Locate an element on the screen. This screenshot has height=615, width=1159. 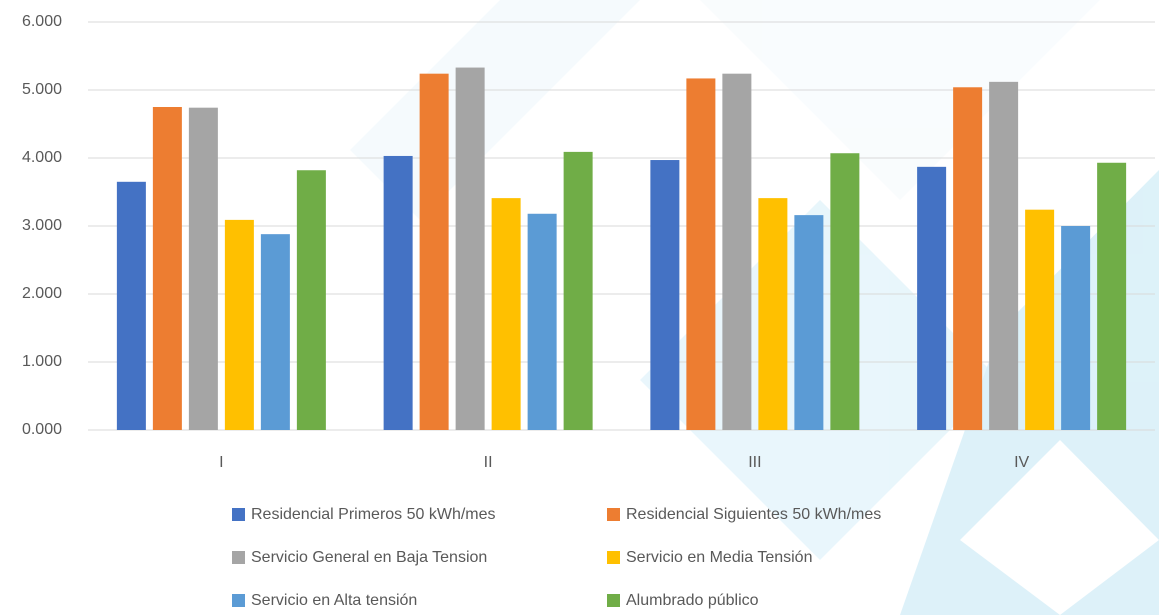
legend-label: Servicio en Alta tensión is located at coordinates (334, 600).